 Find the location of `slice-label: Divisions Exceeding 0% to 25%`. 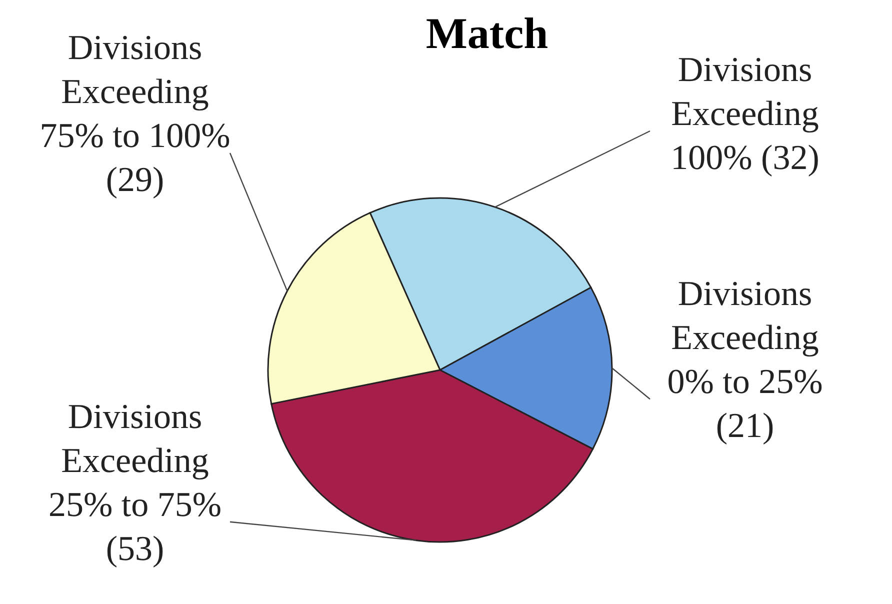

slice-label: Divisions Exceeding 0% to 25% is located at coordinates (745, 338).